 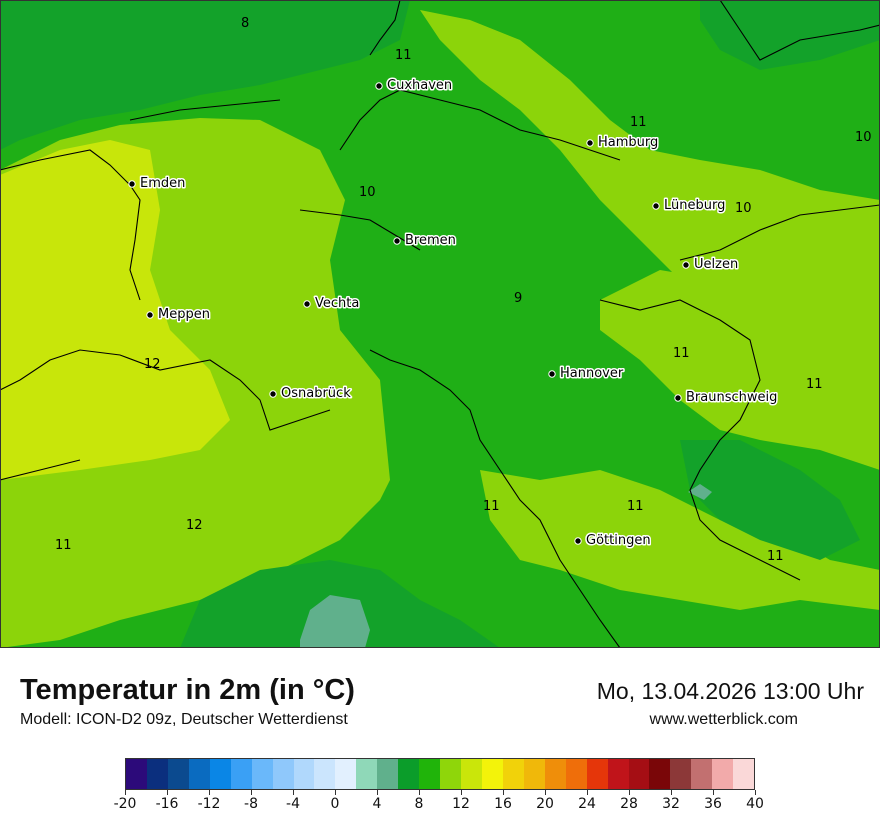 I want to click on city-cuxhaven: Cuxhaven, so click(x=414, y=86).